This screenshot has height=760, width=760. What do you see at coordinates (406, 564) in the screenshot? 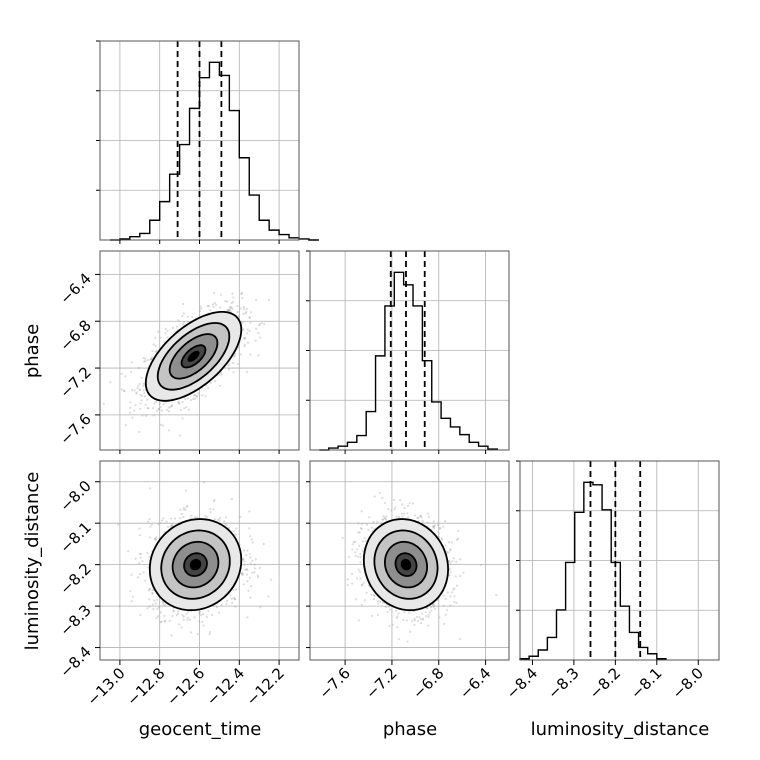
I see `contour-line` at bounding box center [406, 564].